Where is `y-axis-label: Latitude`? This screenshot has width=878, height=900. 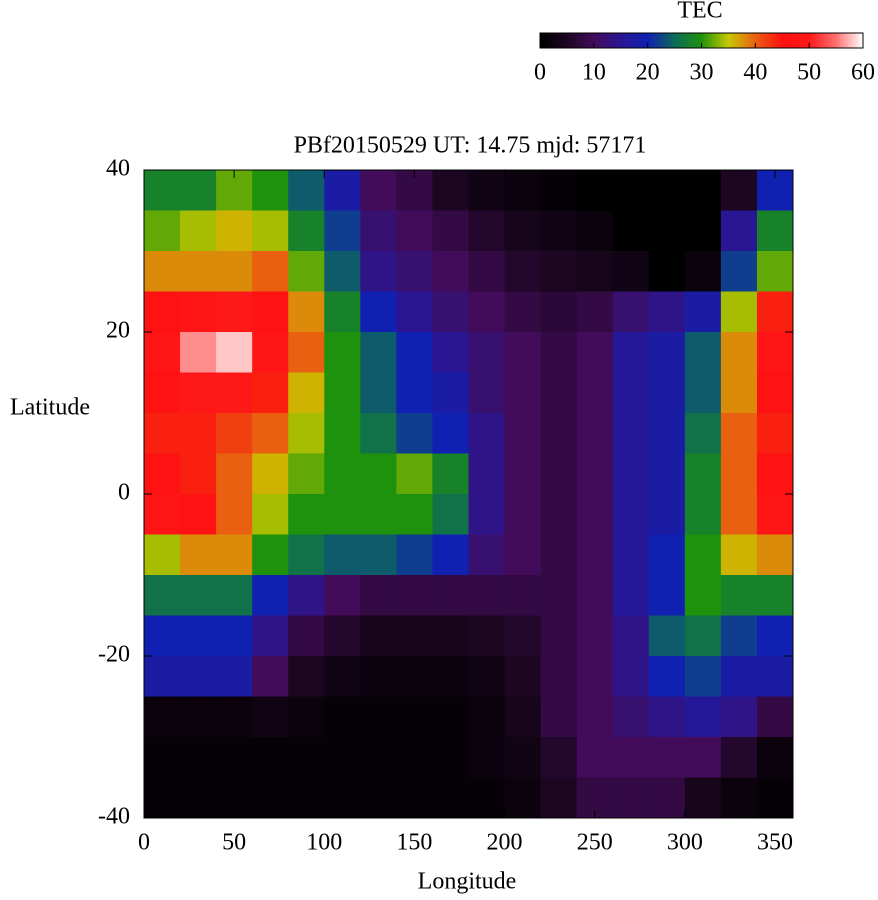 y-axis-label: Latitude is located at coordinates (50, 408).